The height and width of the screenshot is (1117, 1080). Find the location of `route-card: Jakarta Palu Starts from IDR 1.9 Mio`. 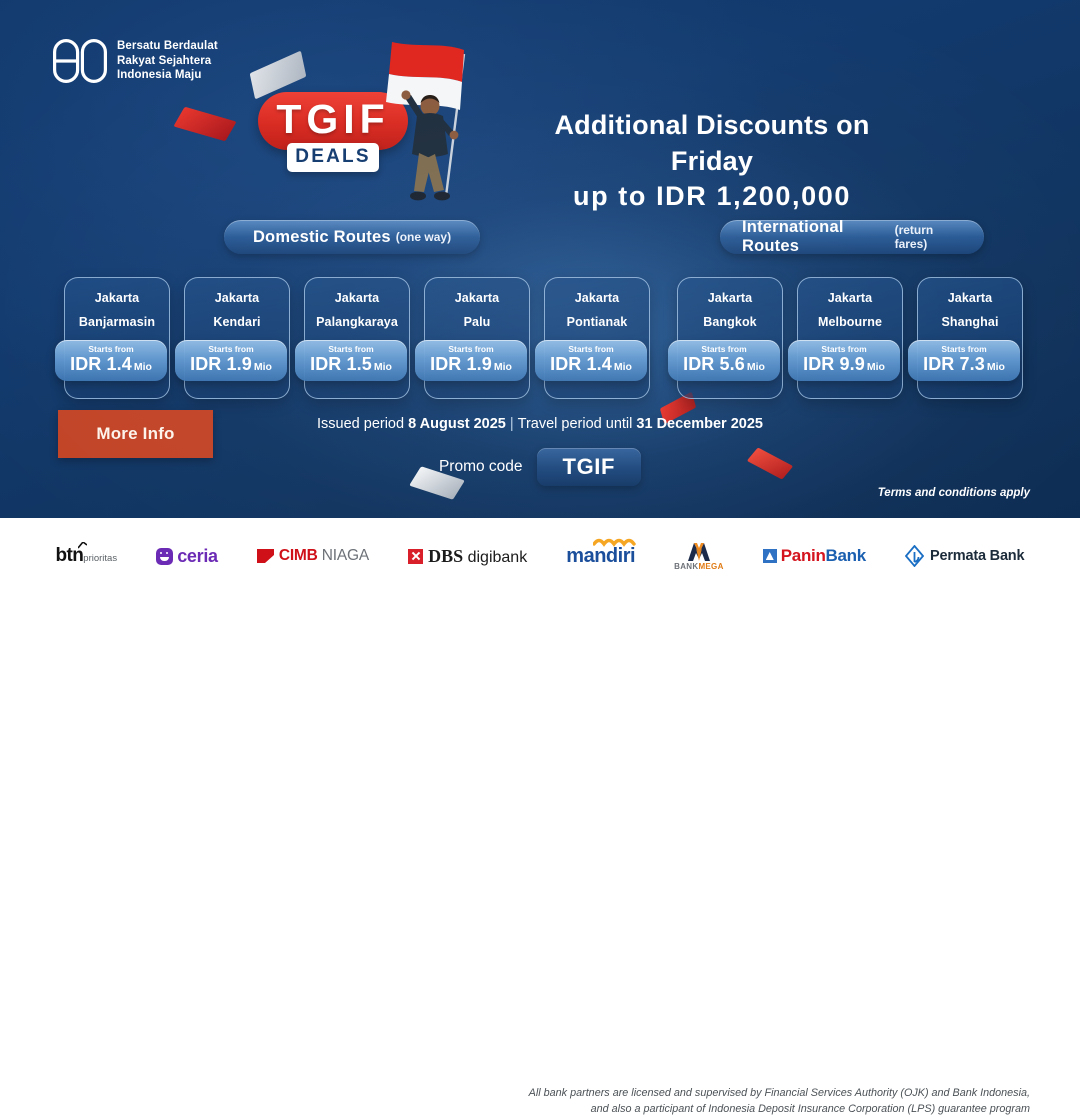

route-card: Jakarta Palu Starts from IDR 1.9 Mio is located at coordinates (472, 338).